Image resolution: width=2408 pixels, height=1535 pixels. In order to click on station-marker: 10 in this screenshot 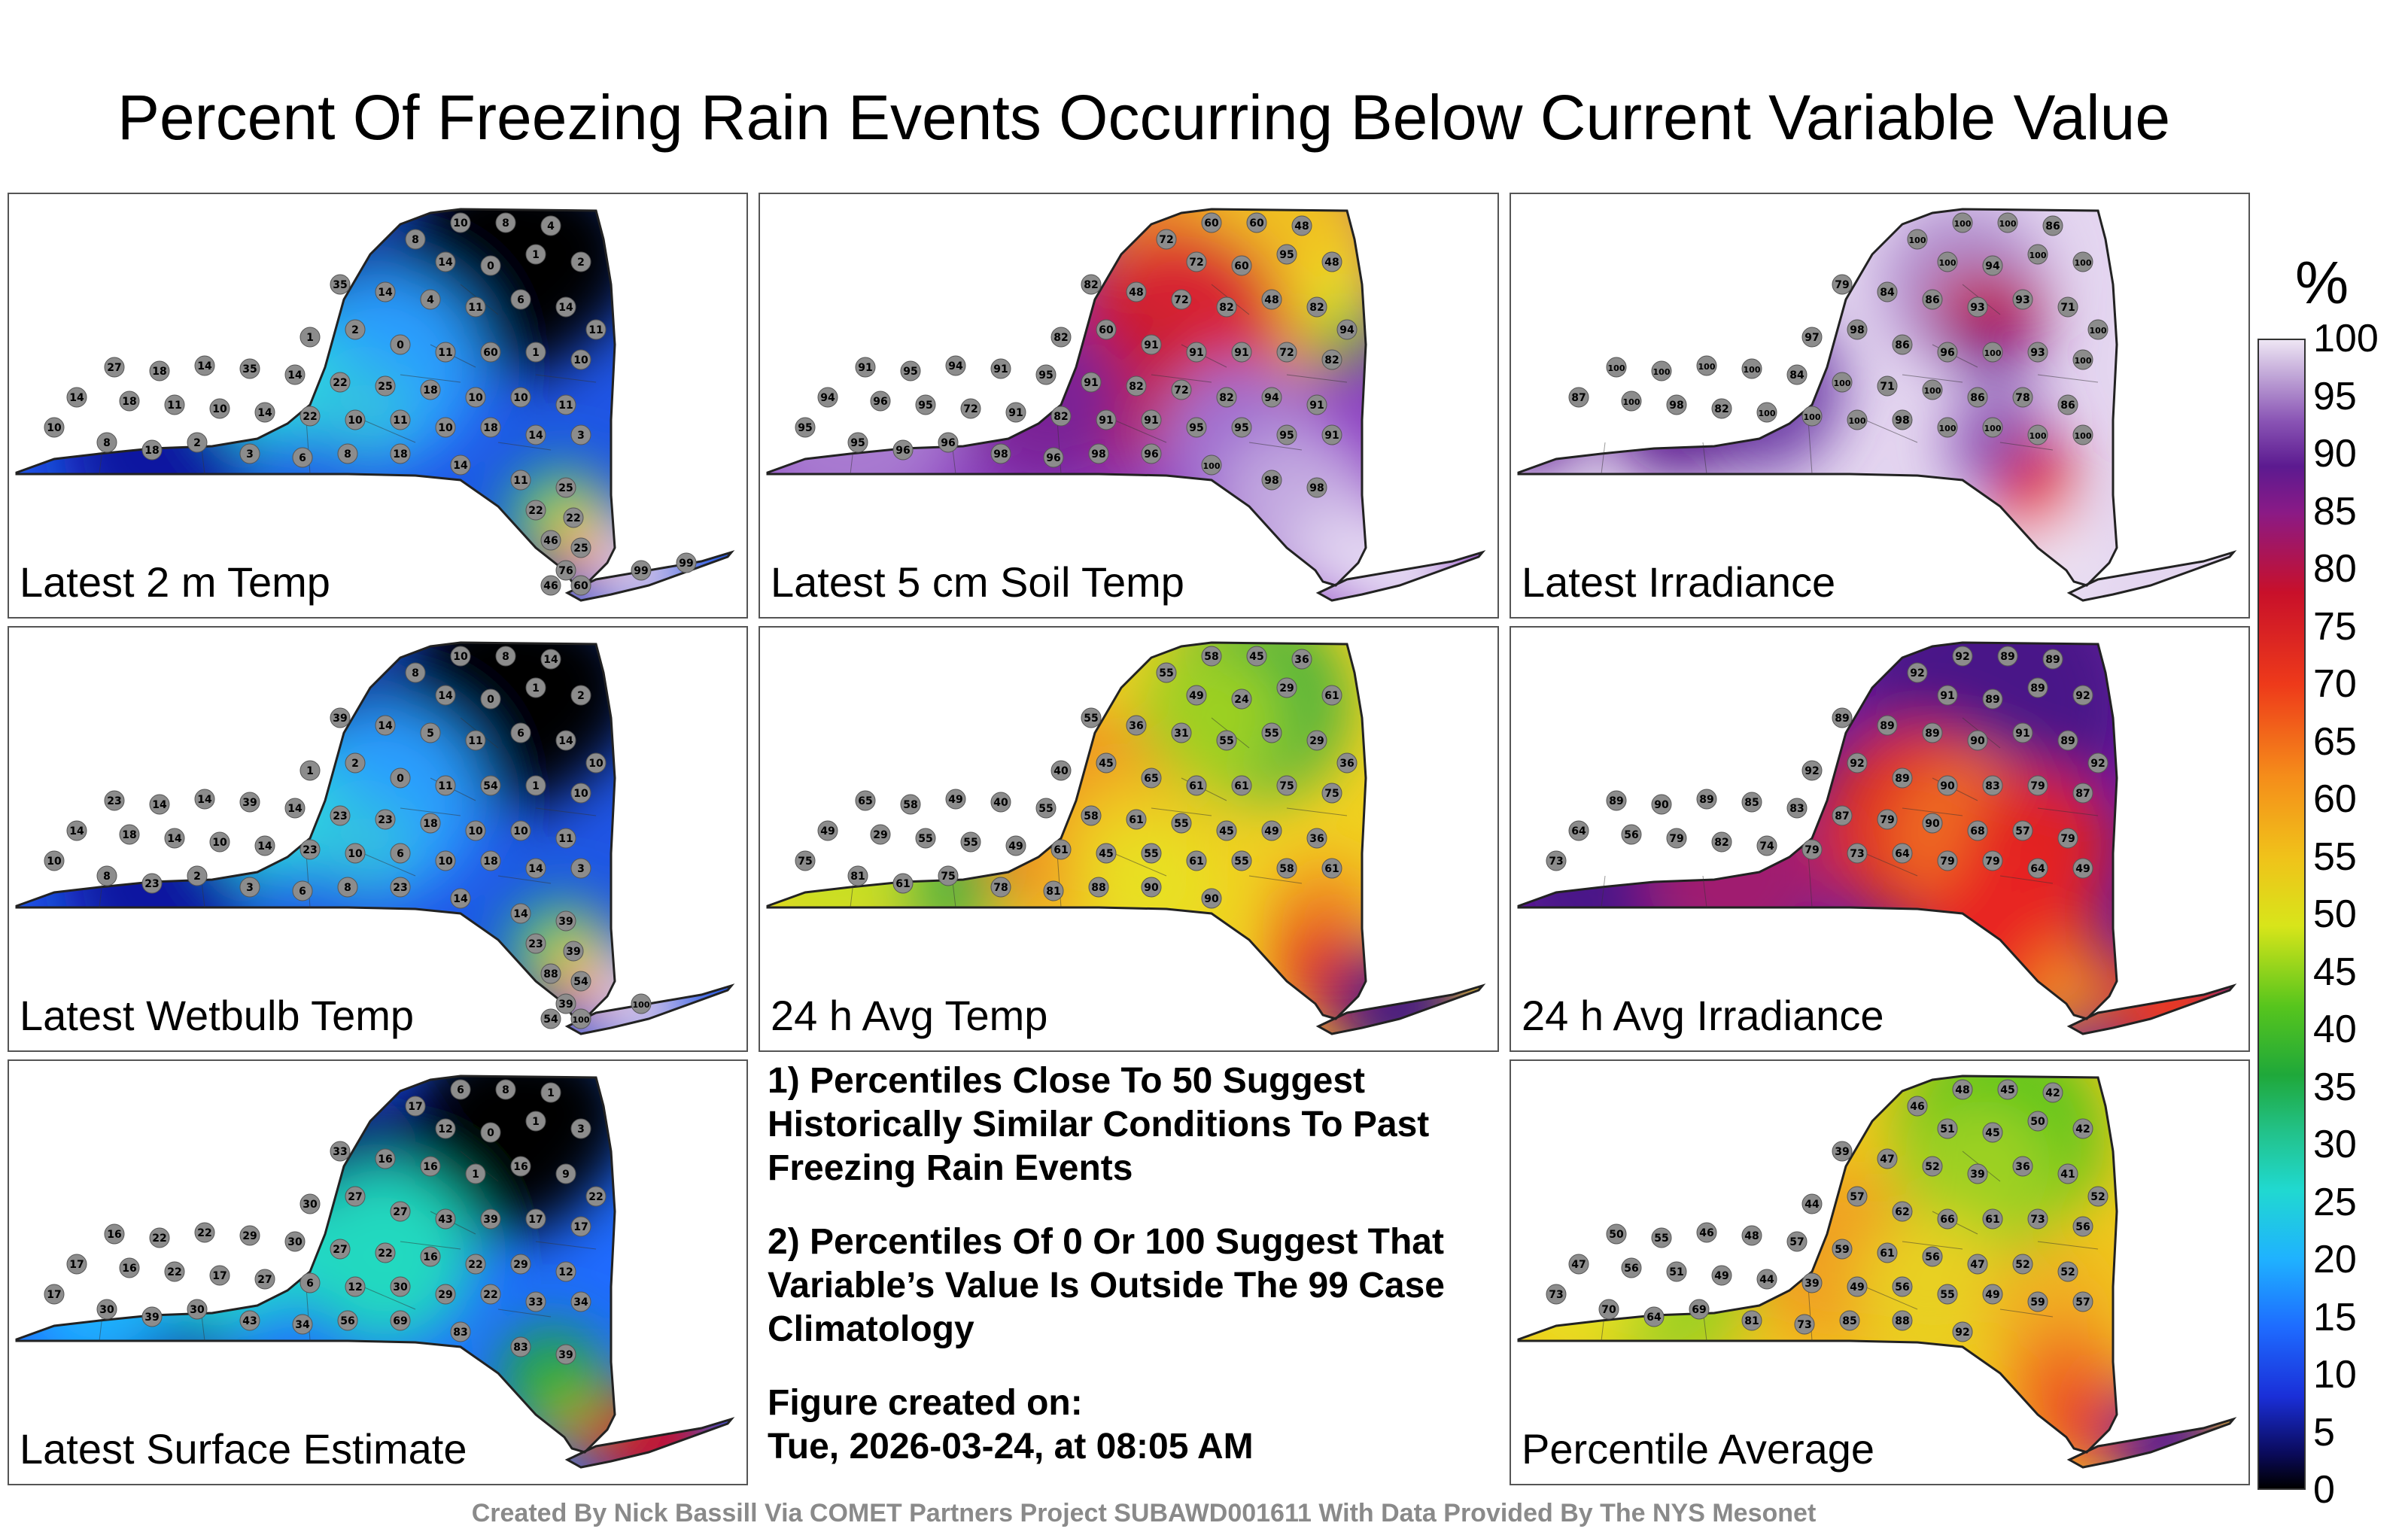, I will do `click(520, 397)`.